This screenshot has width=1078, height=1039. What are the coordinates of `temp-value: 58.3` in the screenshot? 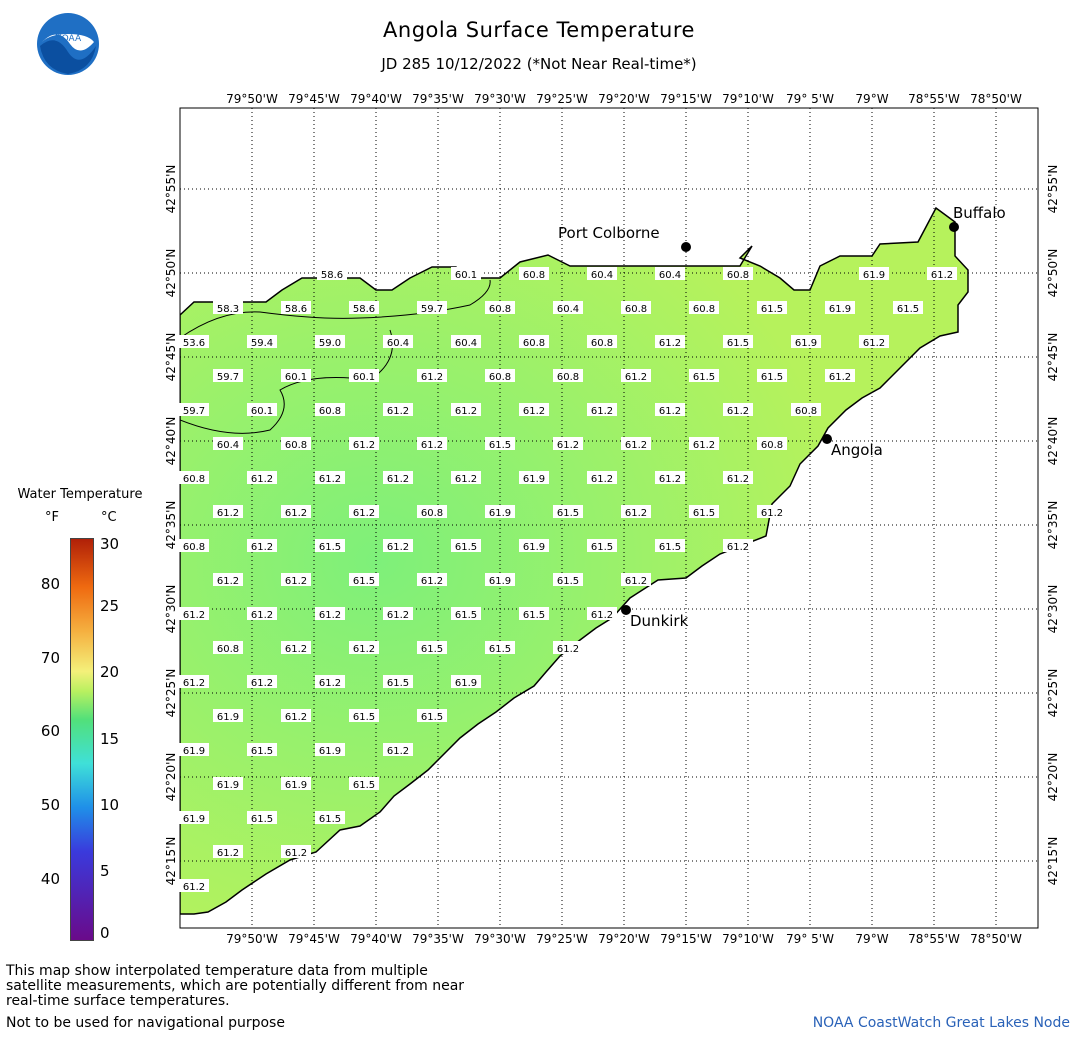 It's located at (228, 309).